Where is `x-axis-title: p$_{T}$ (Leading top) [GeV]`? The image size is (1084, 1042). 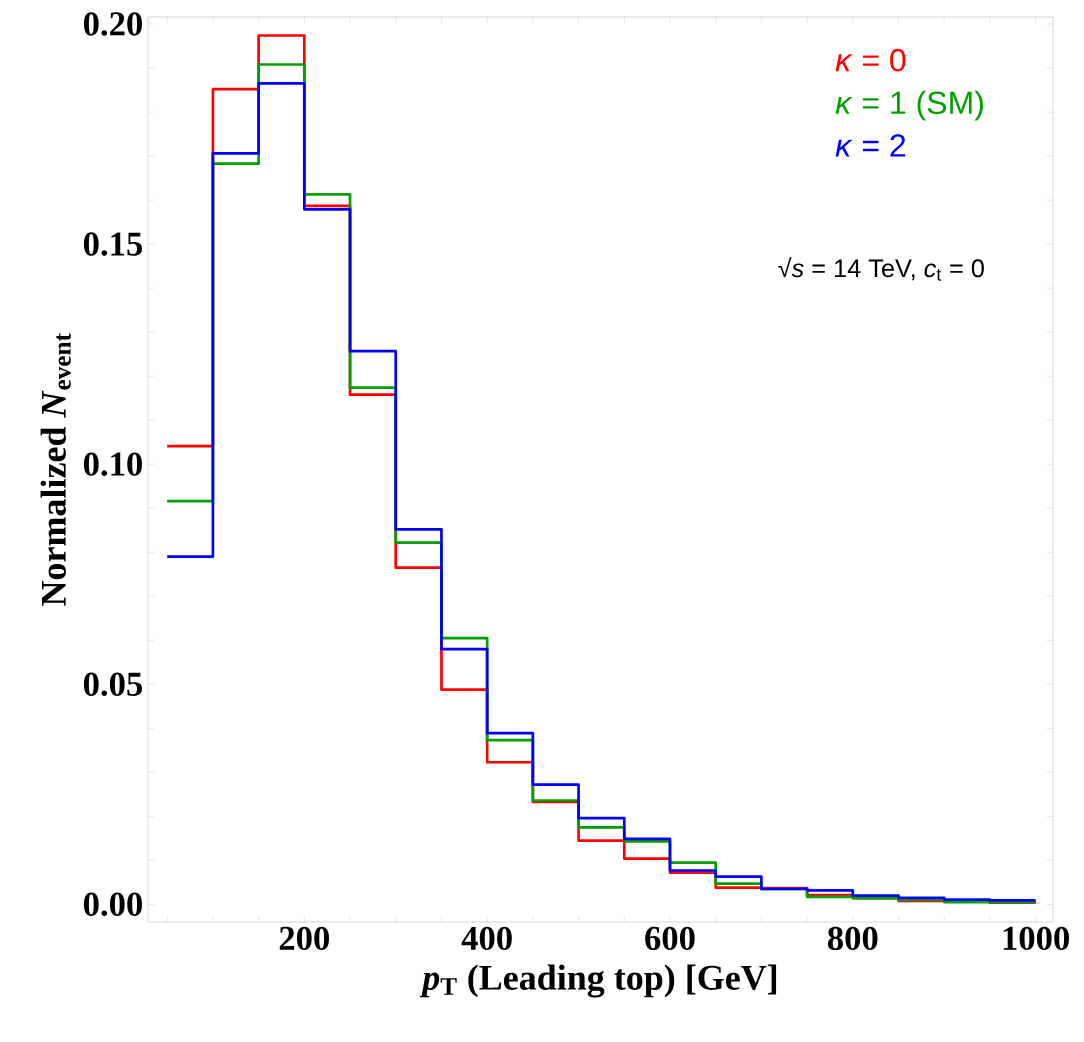
x-axis-title: p$_{T}$ (Leading top) [GeV] is located at coordinates (598, 981).